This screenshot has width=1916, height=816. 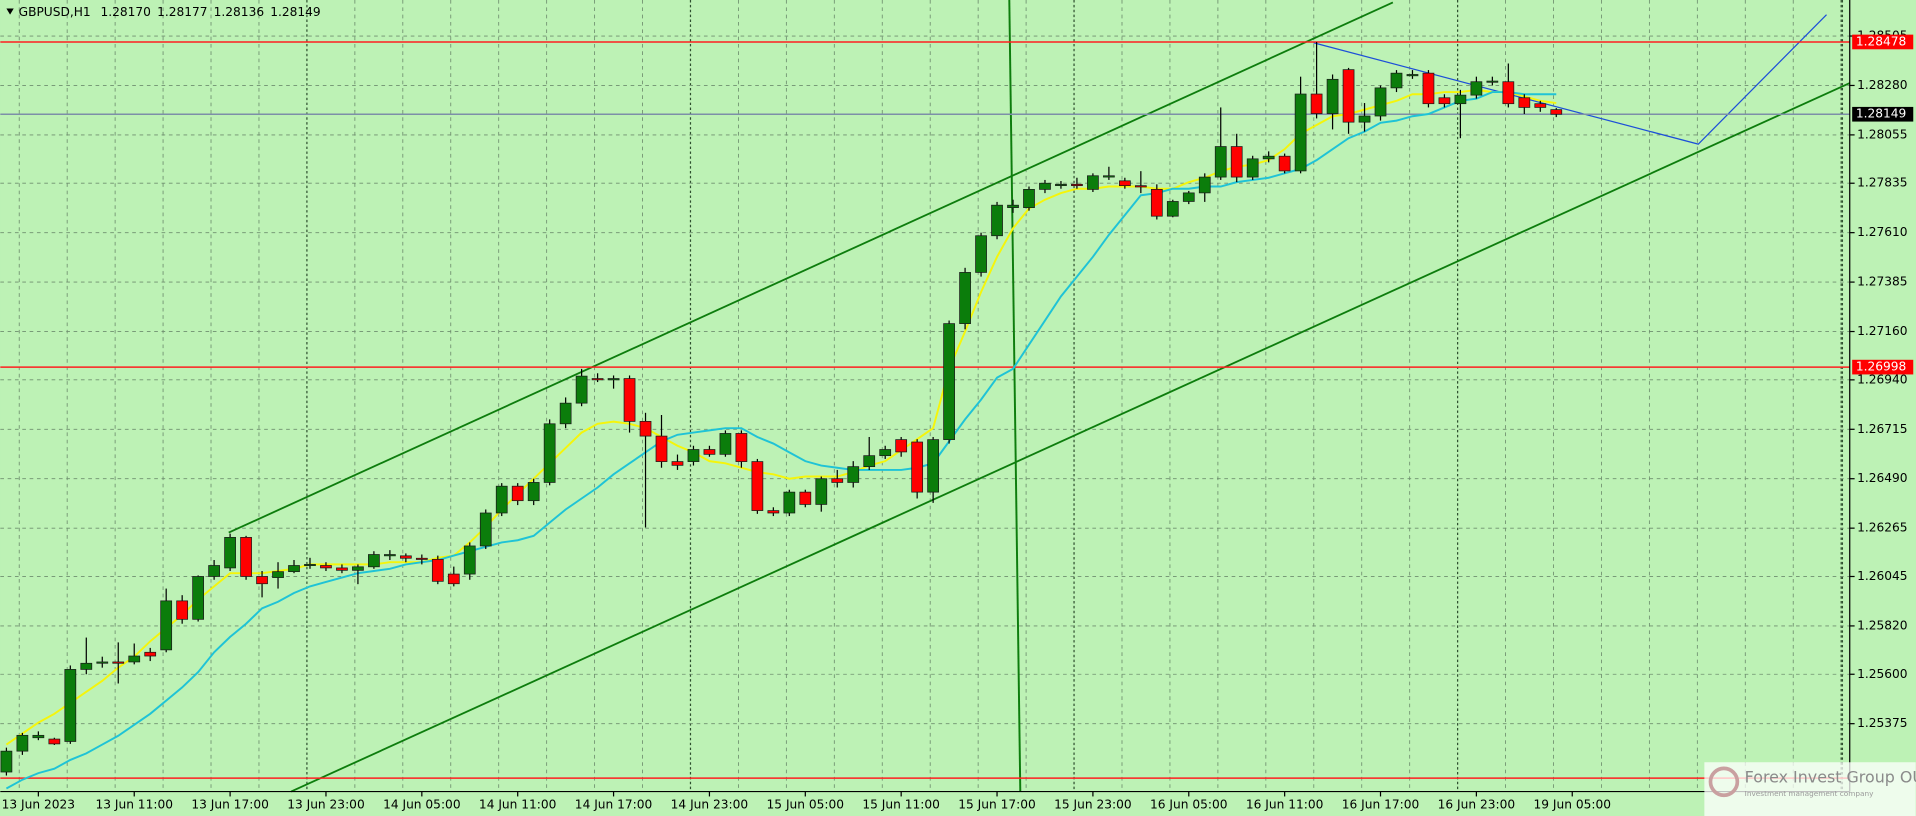 What do you see at coordinates (1882, 183) in the screenshot?
I see `y-tick-label: 1.27835` at bounding box center [1882, 183].